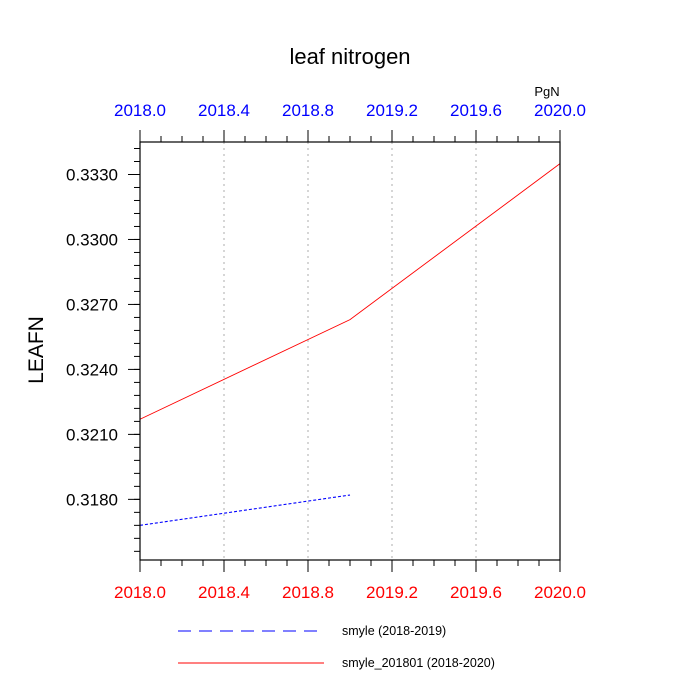  Describe the element at coordinates (92, 239) in the screenshot. I see `y-tick-label: 0.3300` at that location.